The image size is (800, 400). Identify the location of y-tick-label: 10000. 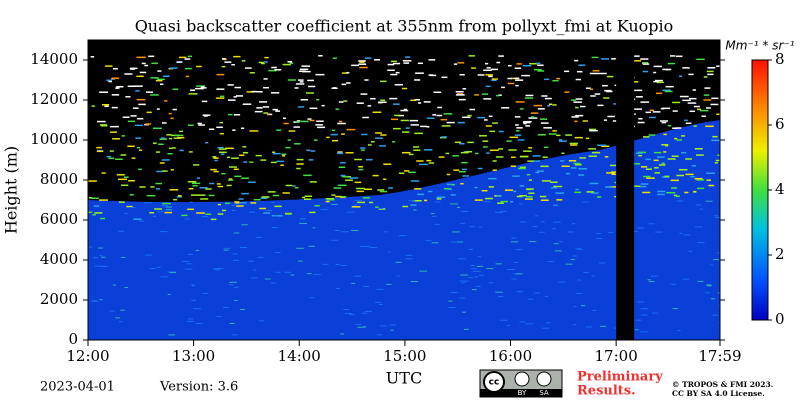
(54, 139).